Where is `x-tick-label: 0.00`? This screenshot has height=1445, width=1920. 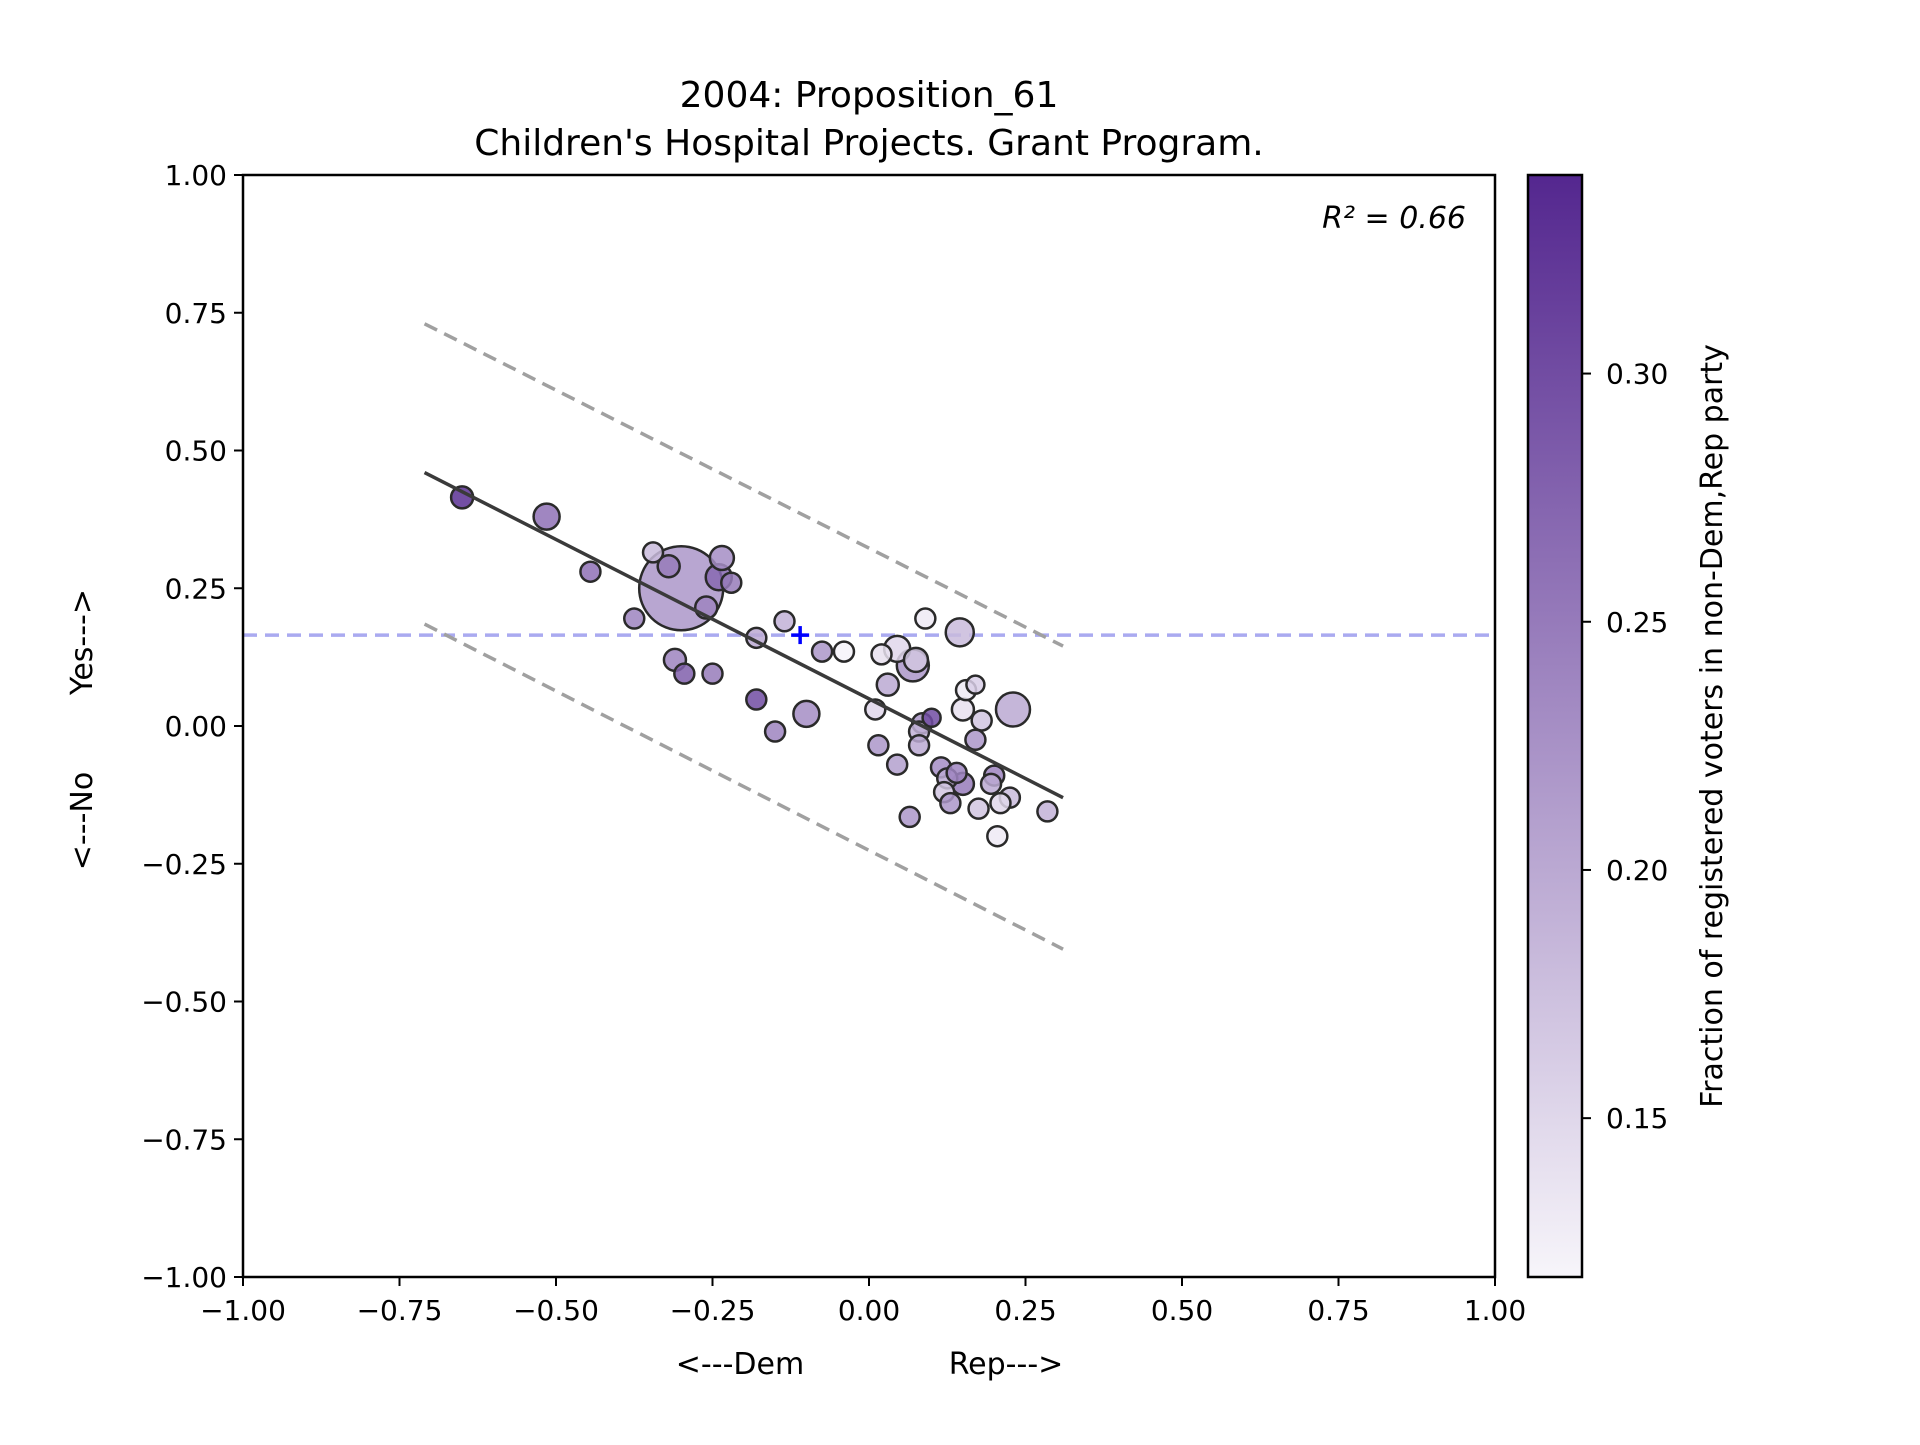
x-tick-label: 0.00 is located at coordinates (869, 1310).